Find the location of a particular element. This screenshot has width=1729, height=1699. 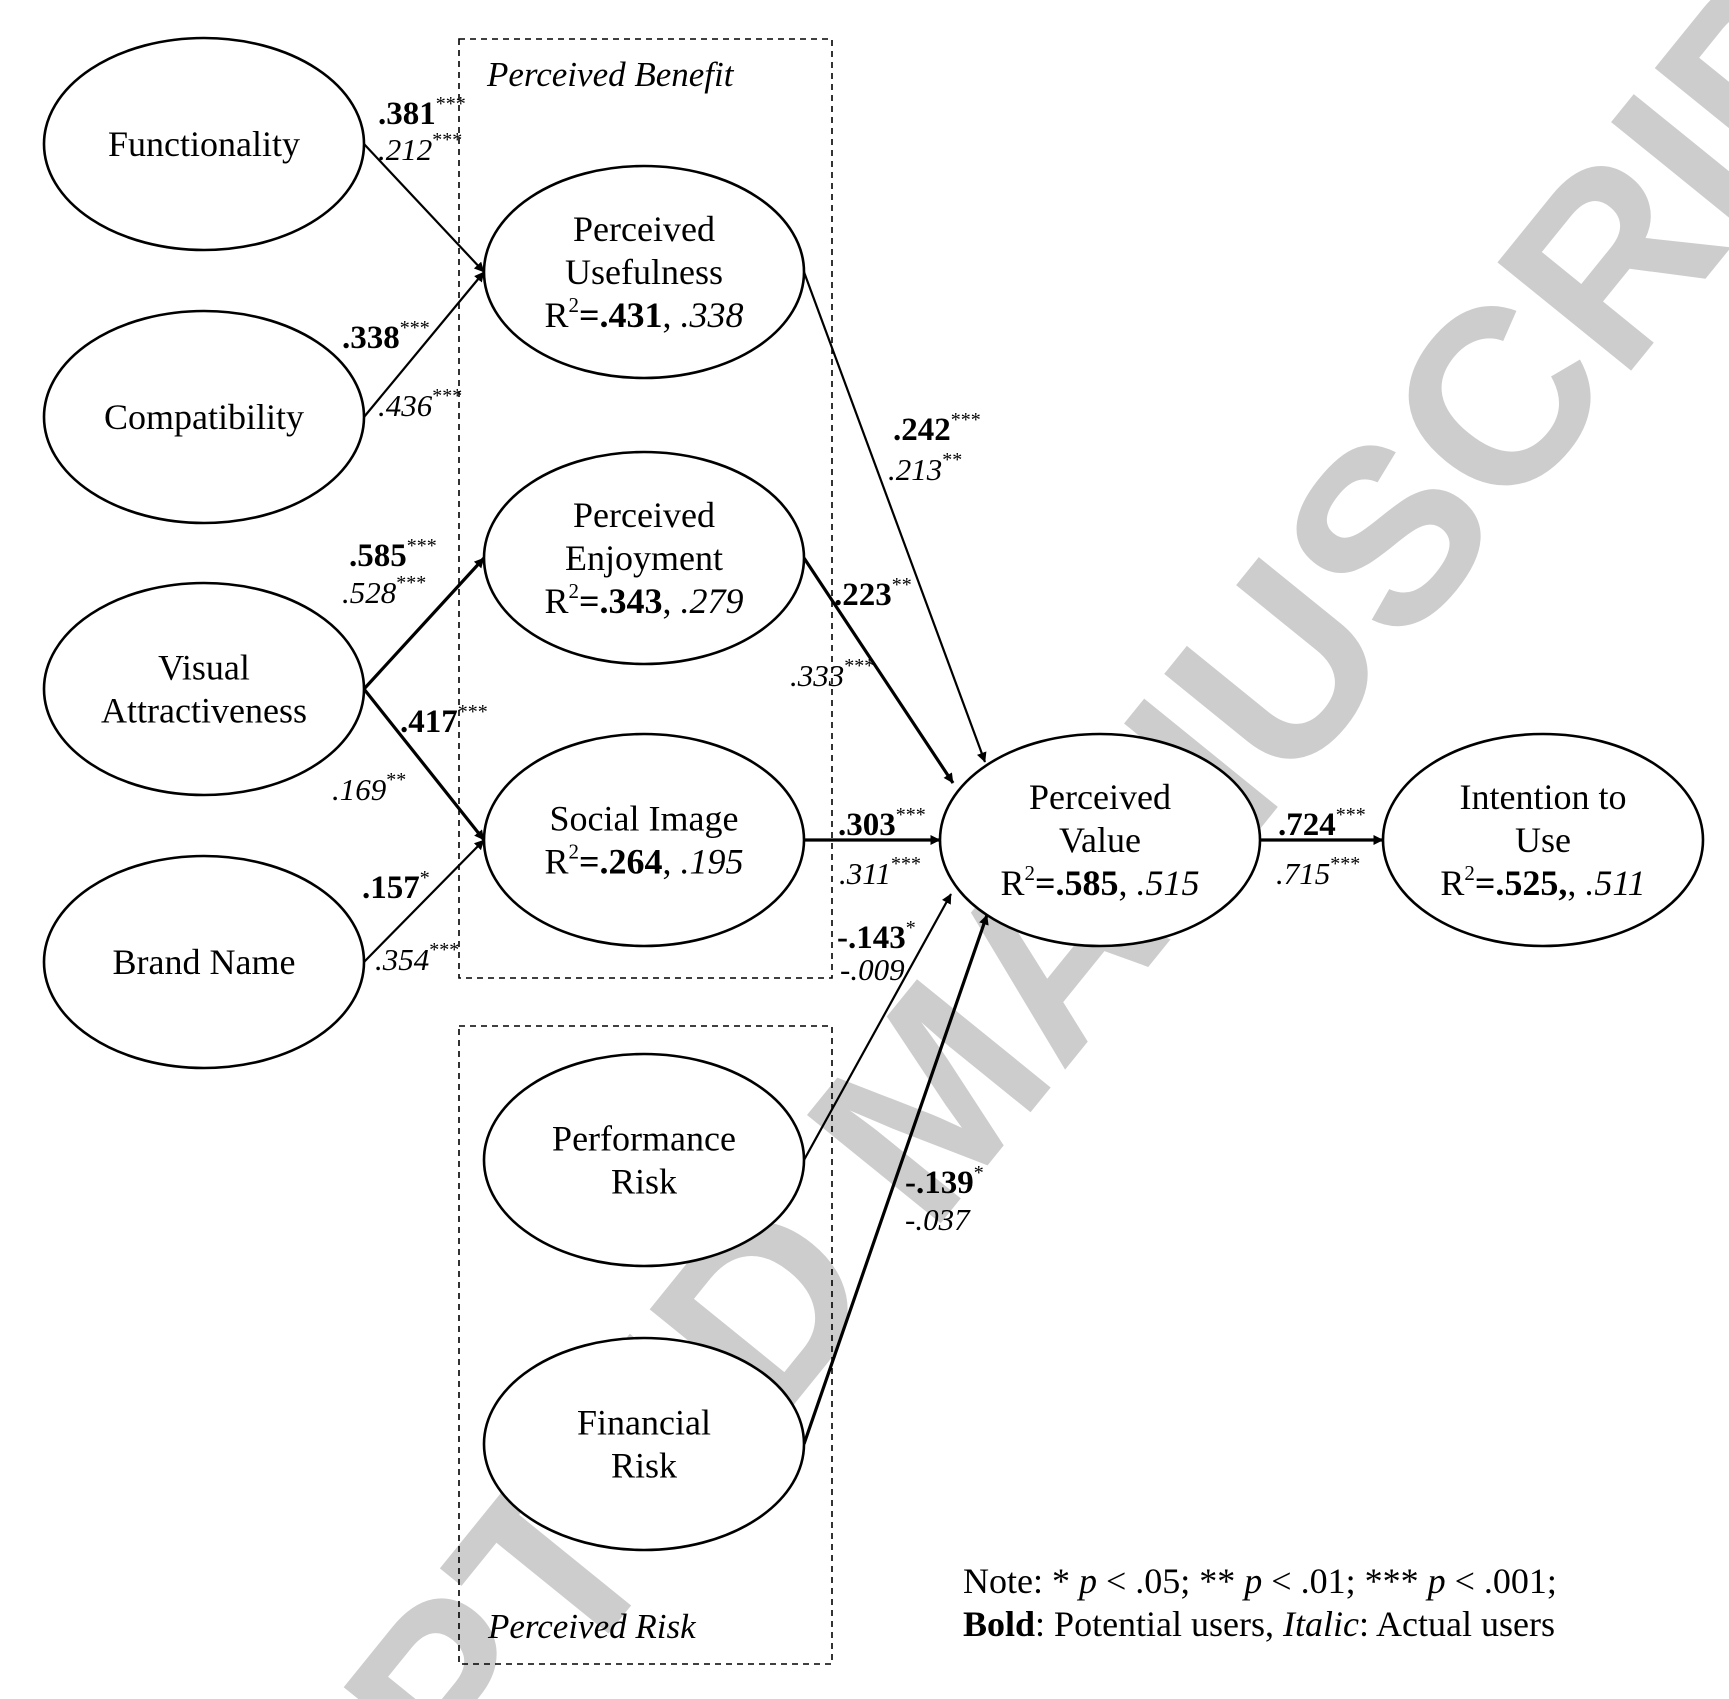

node-value-ellipse is located at coordinates (1100, 840).